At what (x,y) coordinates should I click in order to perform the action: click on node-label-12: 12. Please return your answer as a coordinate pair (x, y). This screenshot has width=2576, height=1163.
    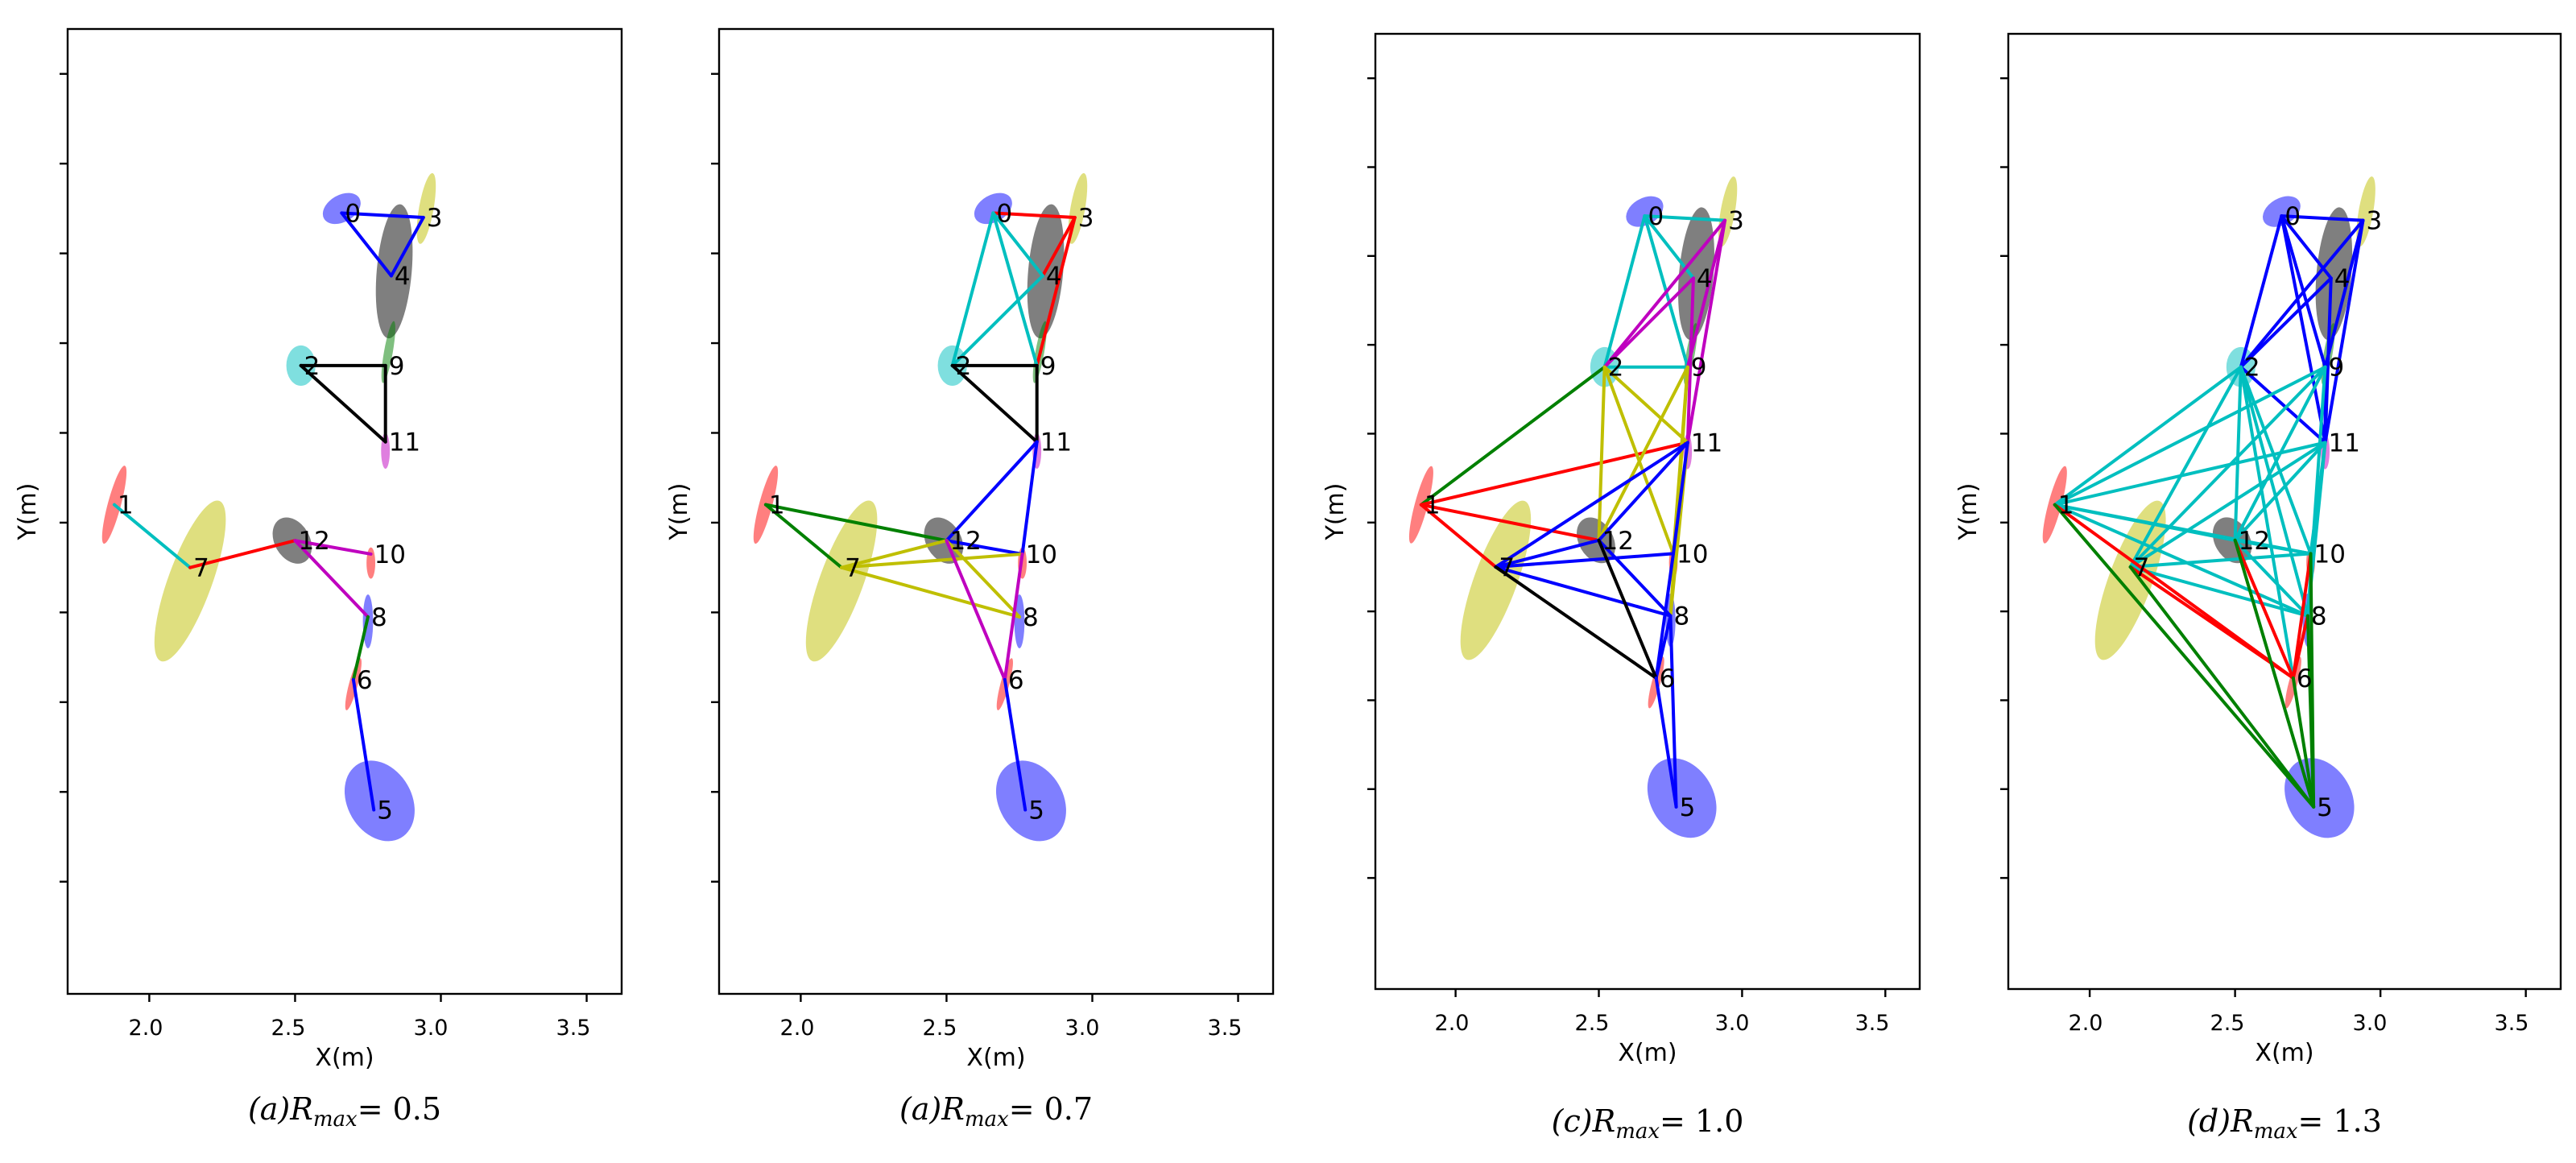
    Looking at the image, I should click on (1618, 541).